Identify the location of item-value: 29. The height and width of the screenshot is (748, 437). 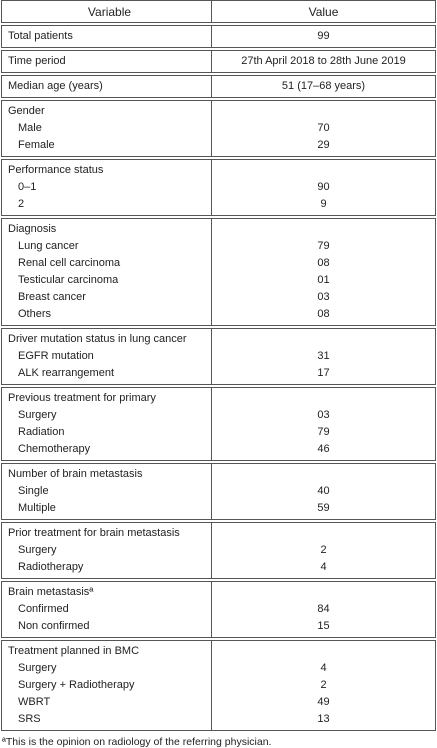
(323, 145).